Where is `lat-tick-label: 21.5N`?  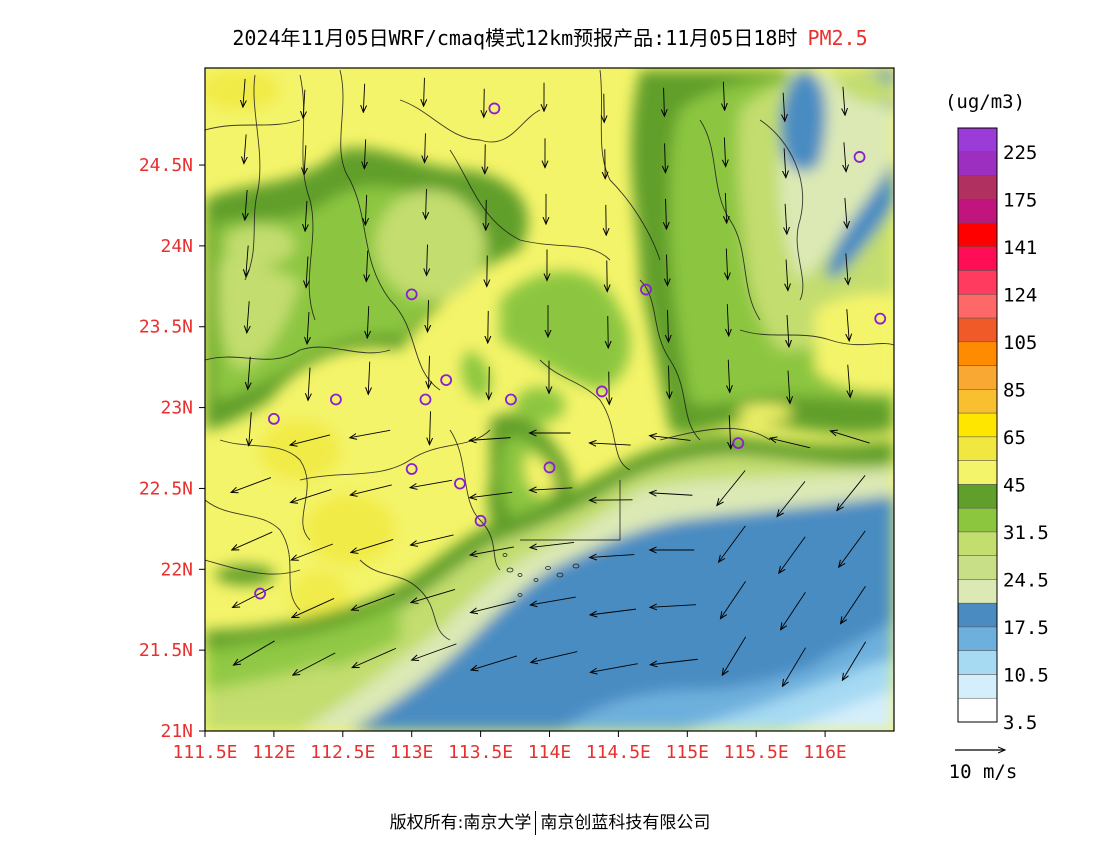 lat-tick-label: 21.5N is located at coordinates (166, 650).